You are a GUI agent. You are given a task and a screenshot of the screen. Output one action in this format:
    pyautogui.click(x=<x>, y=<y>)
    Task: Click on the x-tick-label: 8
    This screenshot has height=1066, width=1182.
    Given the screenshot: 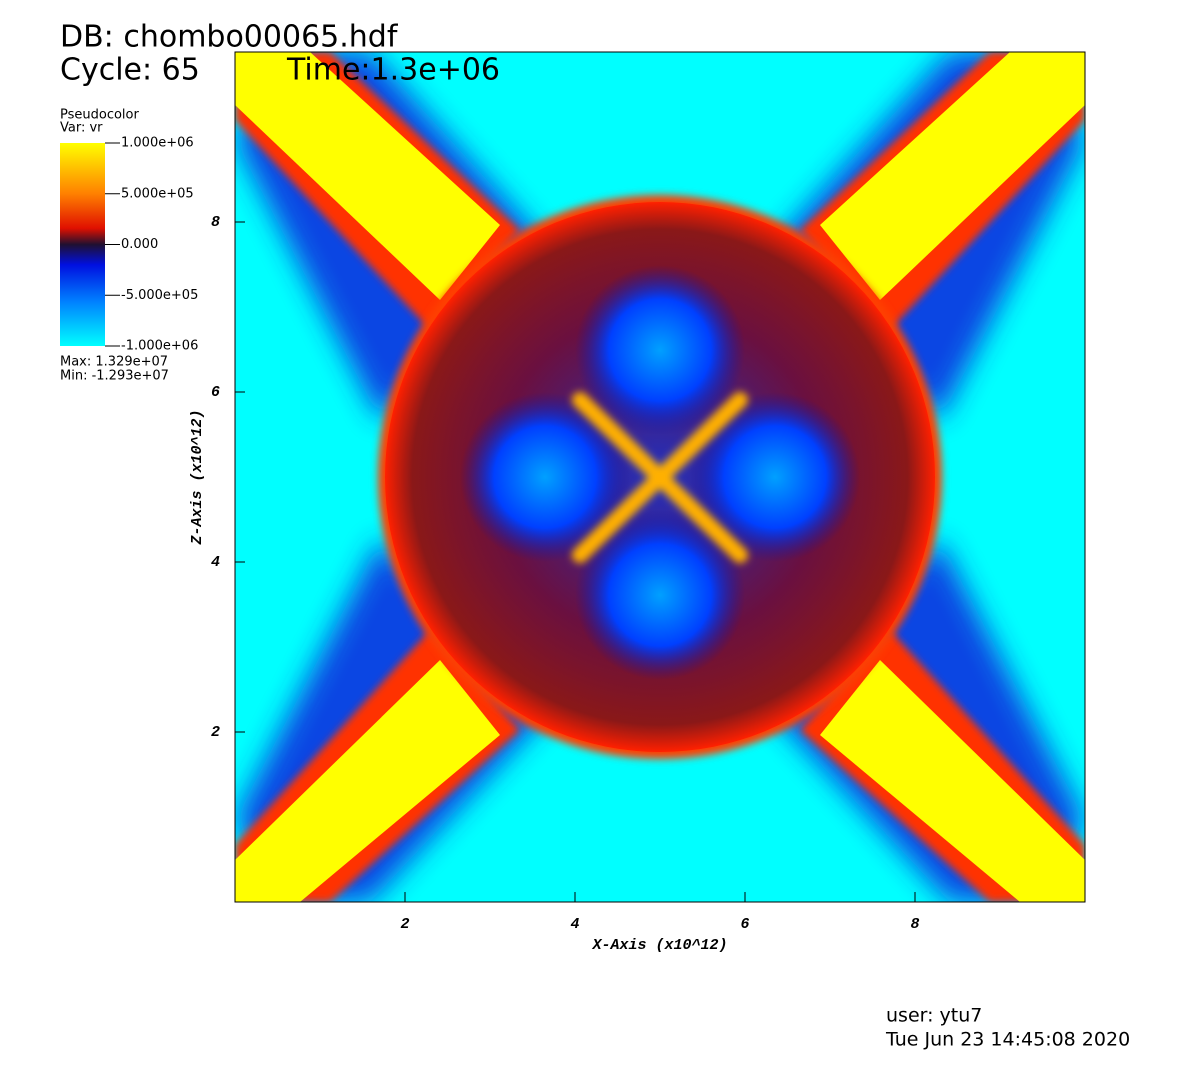 What is the action you would take?
    pyautogui.click(x=914, y=924)
    